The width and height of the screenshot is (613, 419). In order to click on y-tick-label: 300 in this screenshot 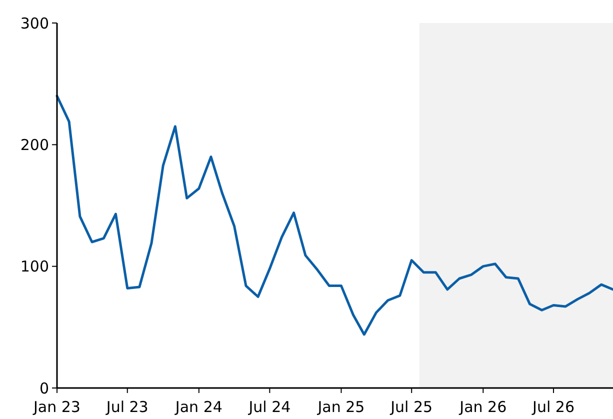, I will do `click(34, 23)`.